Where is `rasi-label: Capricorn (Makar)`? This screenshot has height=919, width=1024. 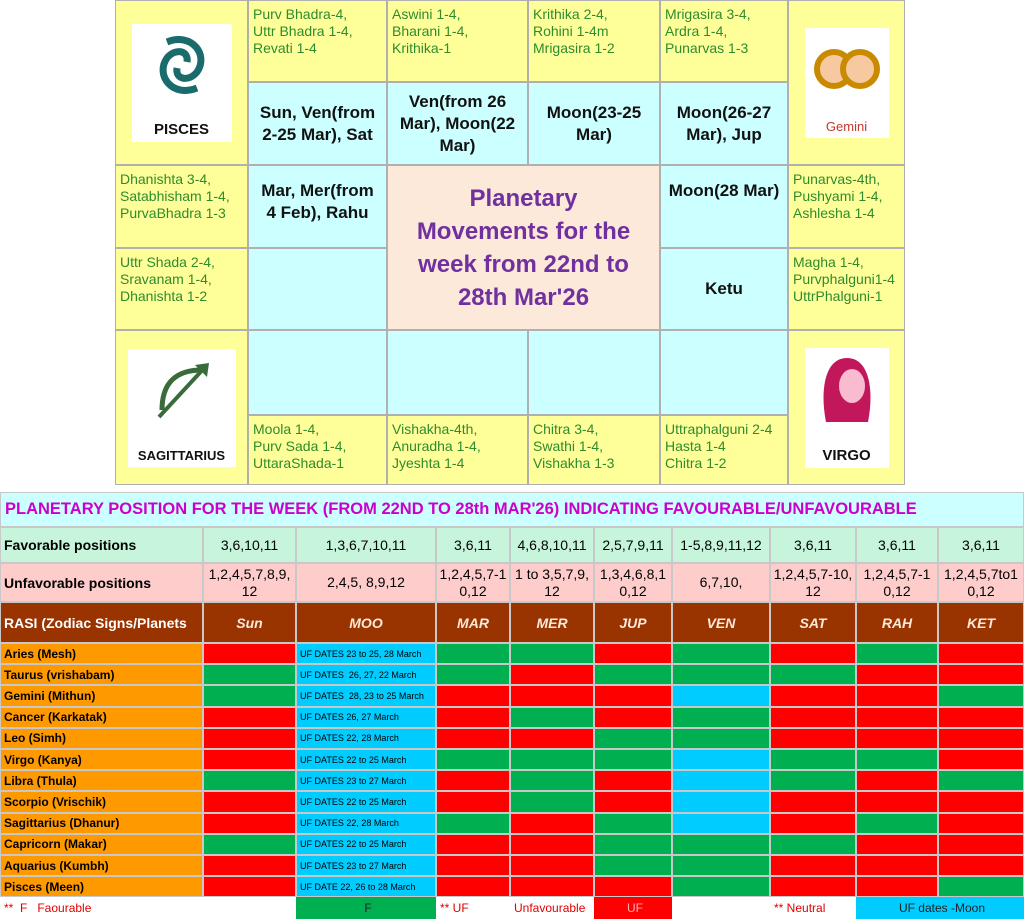 rasi-label: Capricorn (Makar) is located at coordinates (101, 844).